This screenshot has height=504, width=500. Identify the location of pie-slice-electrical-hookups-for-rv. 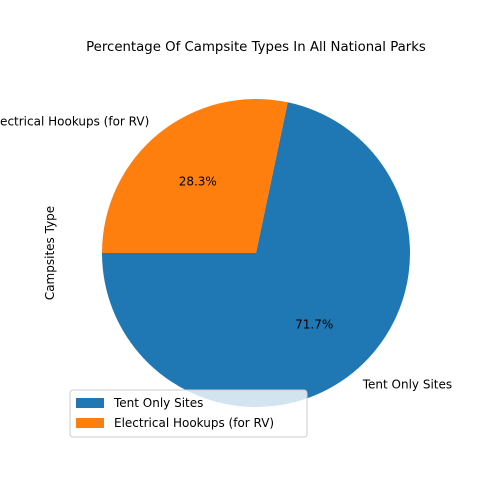
(195, 175).